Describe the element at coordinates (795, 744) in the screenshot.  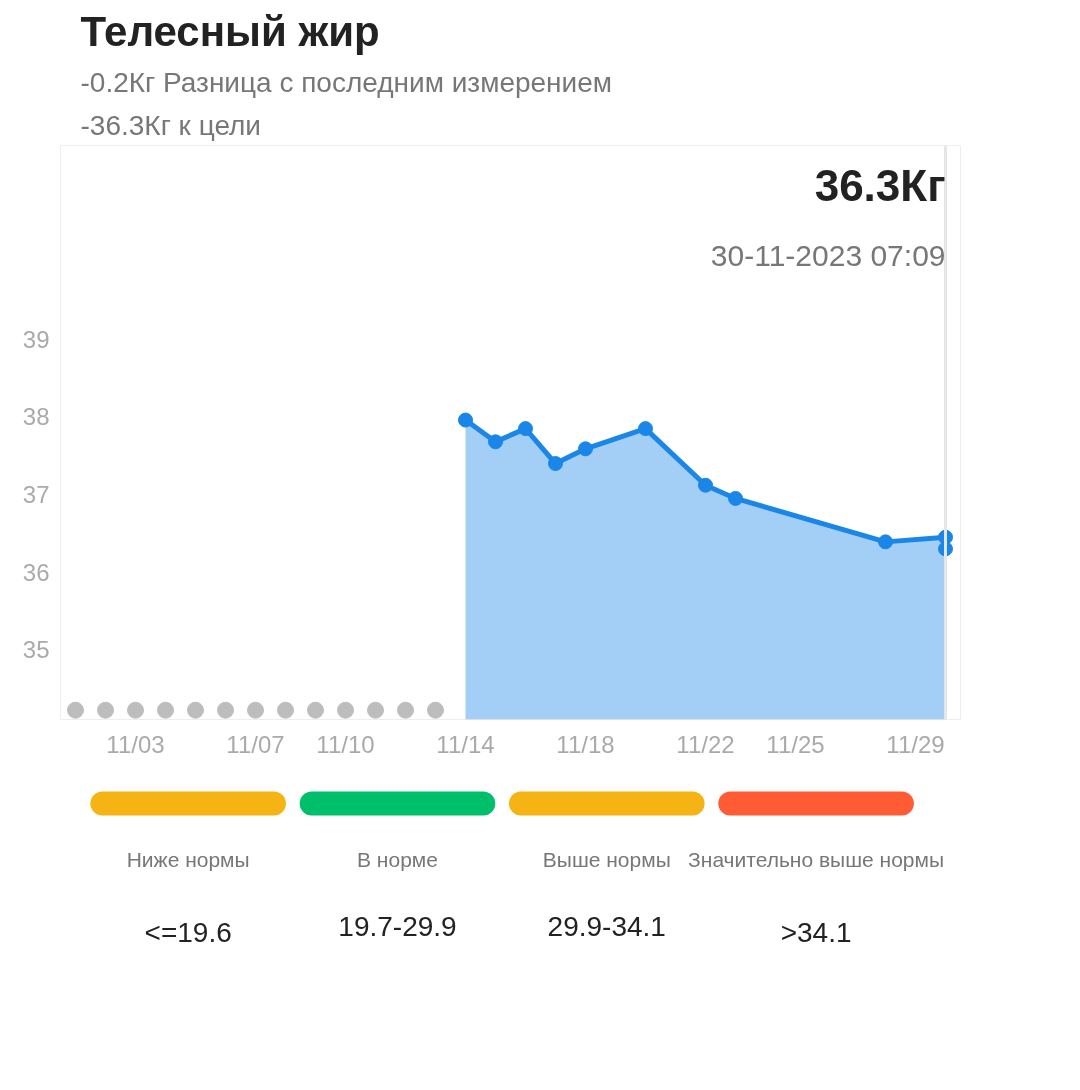
I see `x-tick-label: 11/25` at that location.